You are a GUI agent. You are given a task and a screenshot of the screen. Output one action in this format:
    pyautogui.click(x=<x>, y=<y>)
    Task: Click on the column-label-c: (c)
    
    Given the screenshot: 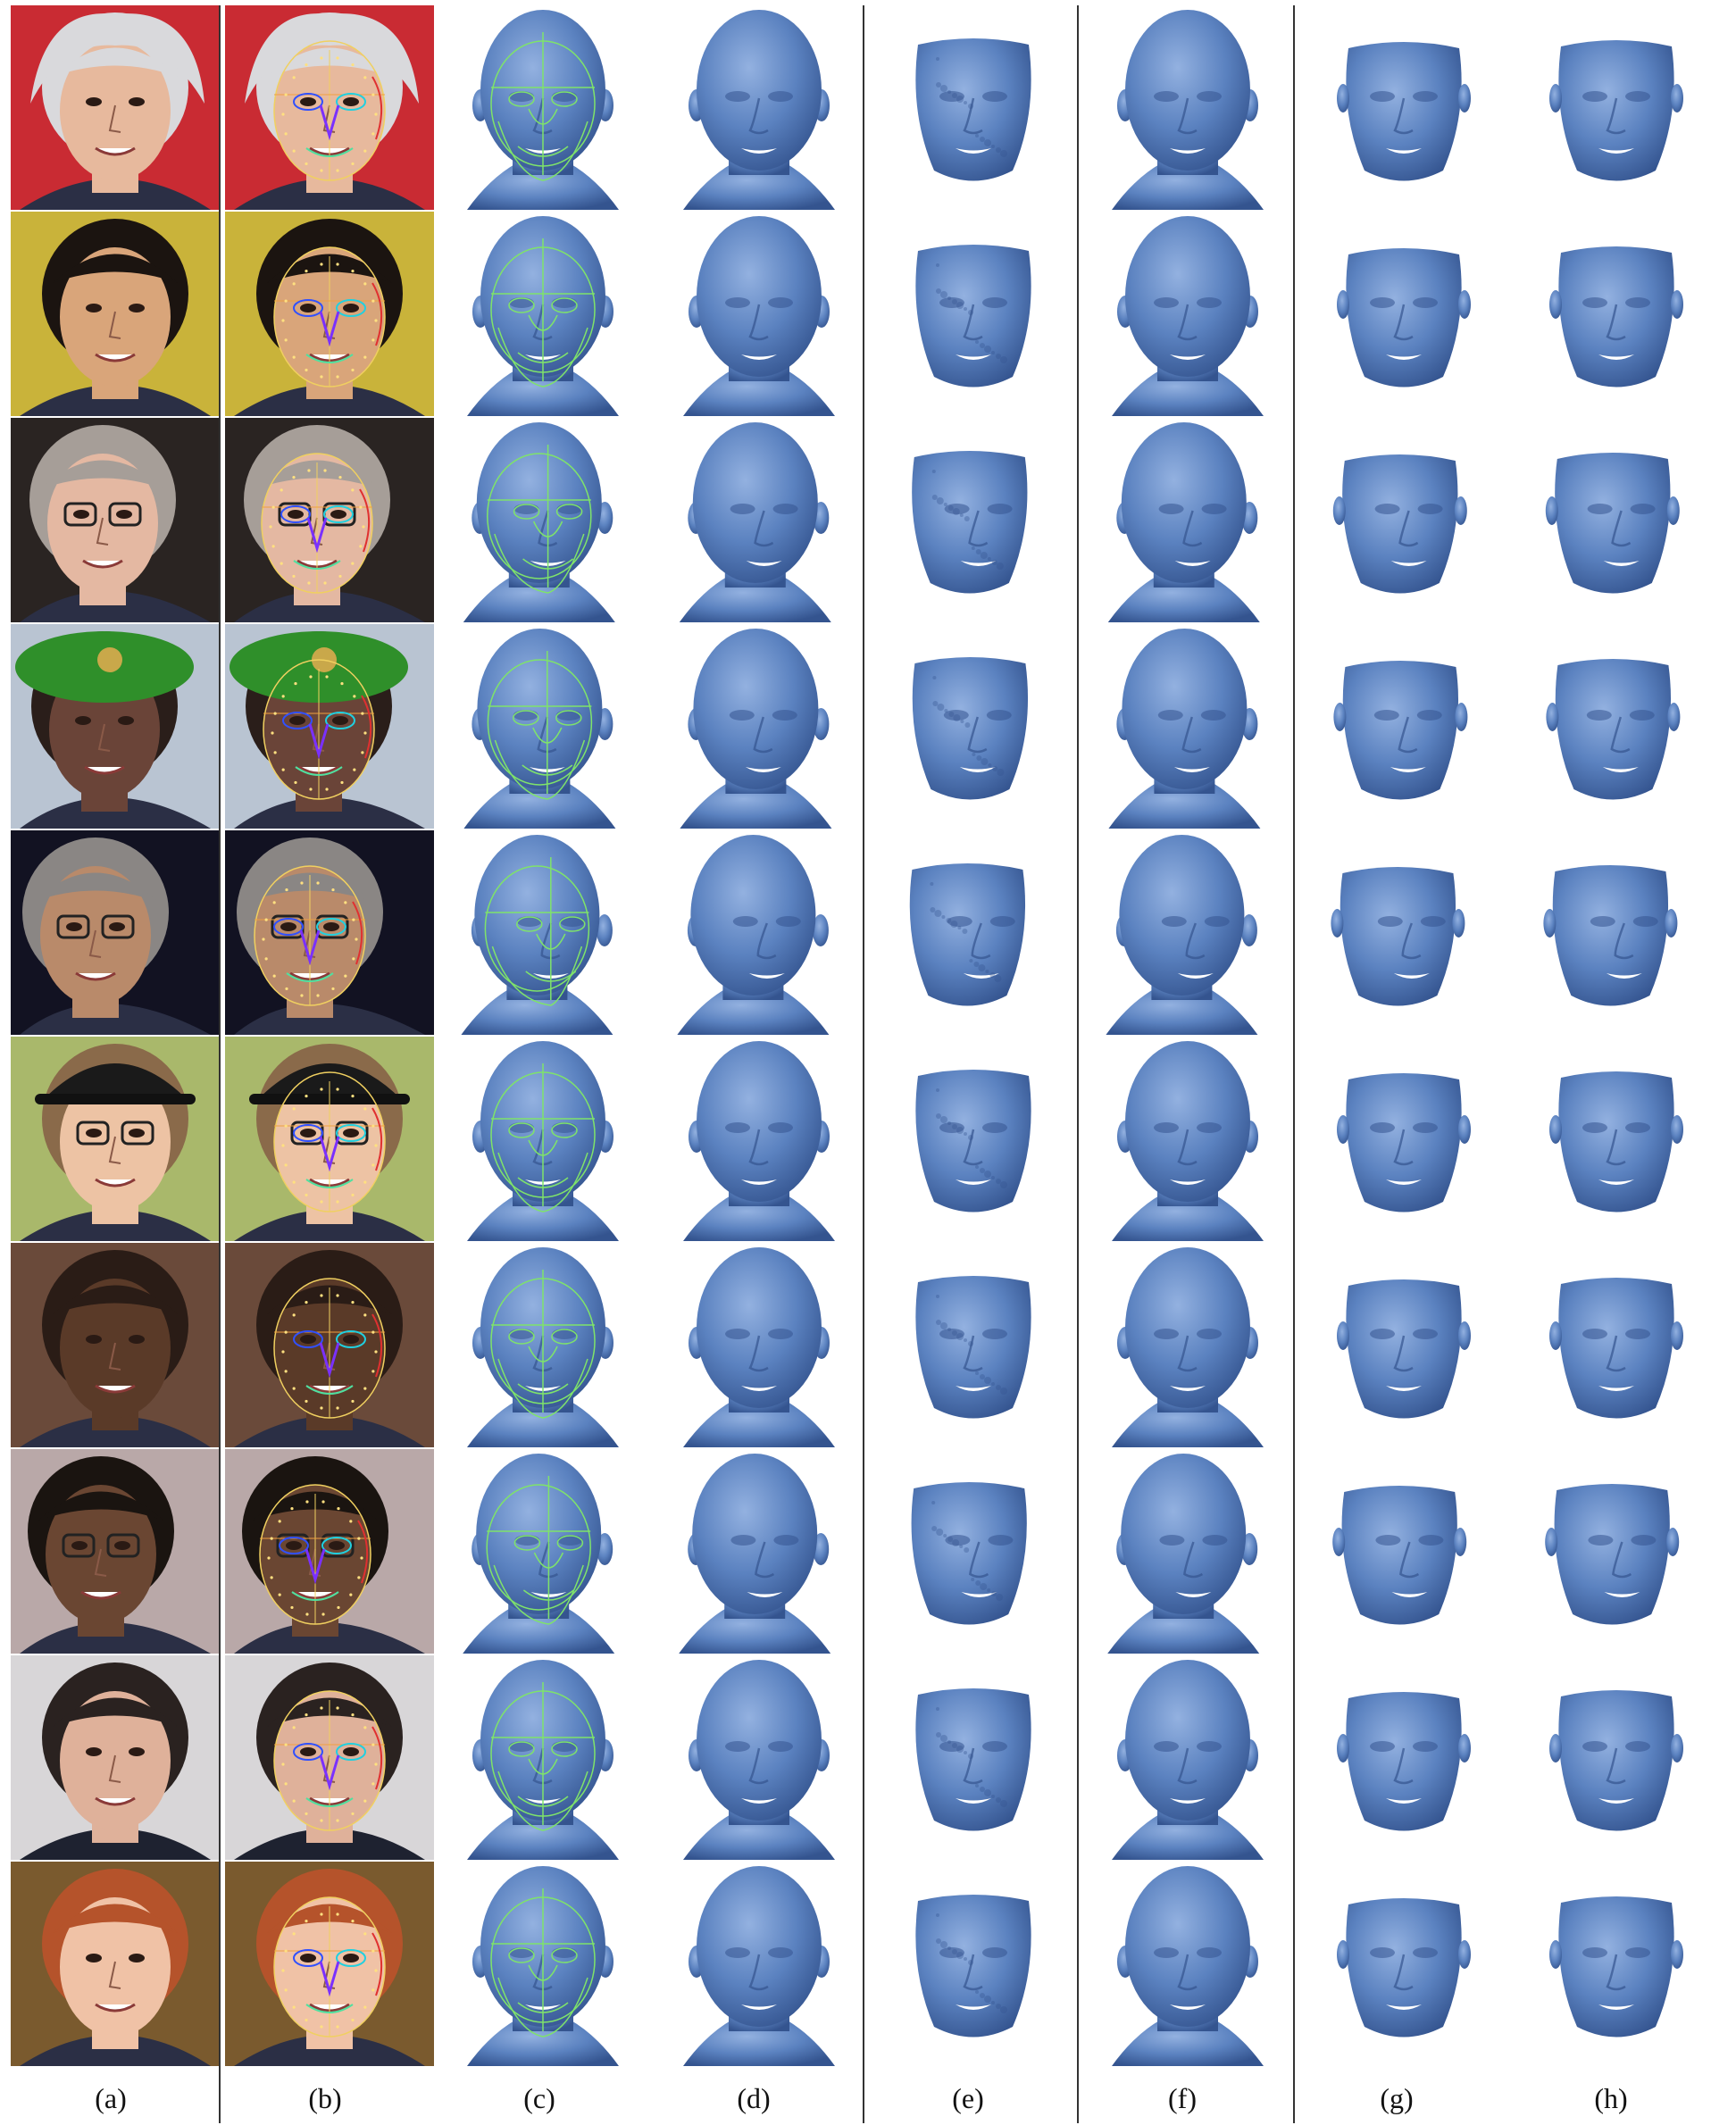 What is the action you would take?
    pyautogui.click(x=539, y=2098)
    